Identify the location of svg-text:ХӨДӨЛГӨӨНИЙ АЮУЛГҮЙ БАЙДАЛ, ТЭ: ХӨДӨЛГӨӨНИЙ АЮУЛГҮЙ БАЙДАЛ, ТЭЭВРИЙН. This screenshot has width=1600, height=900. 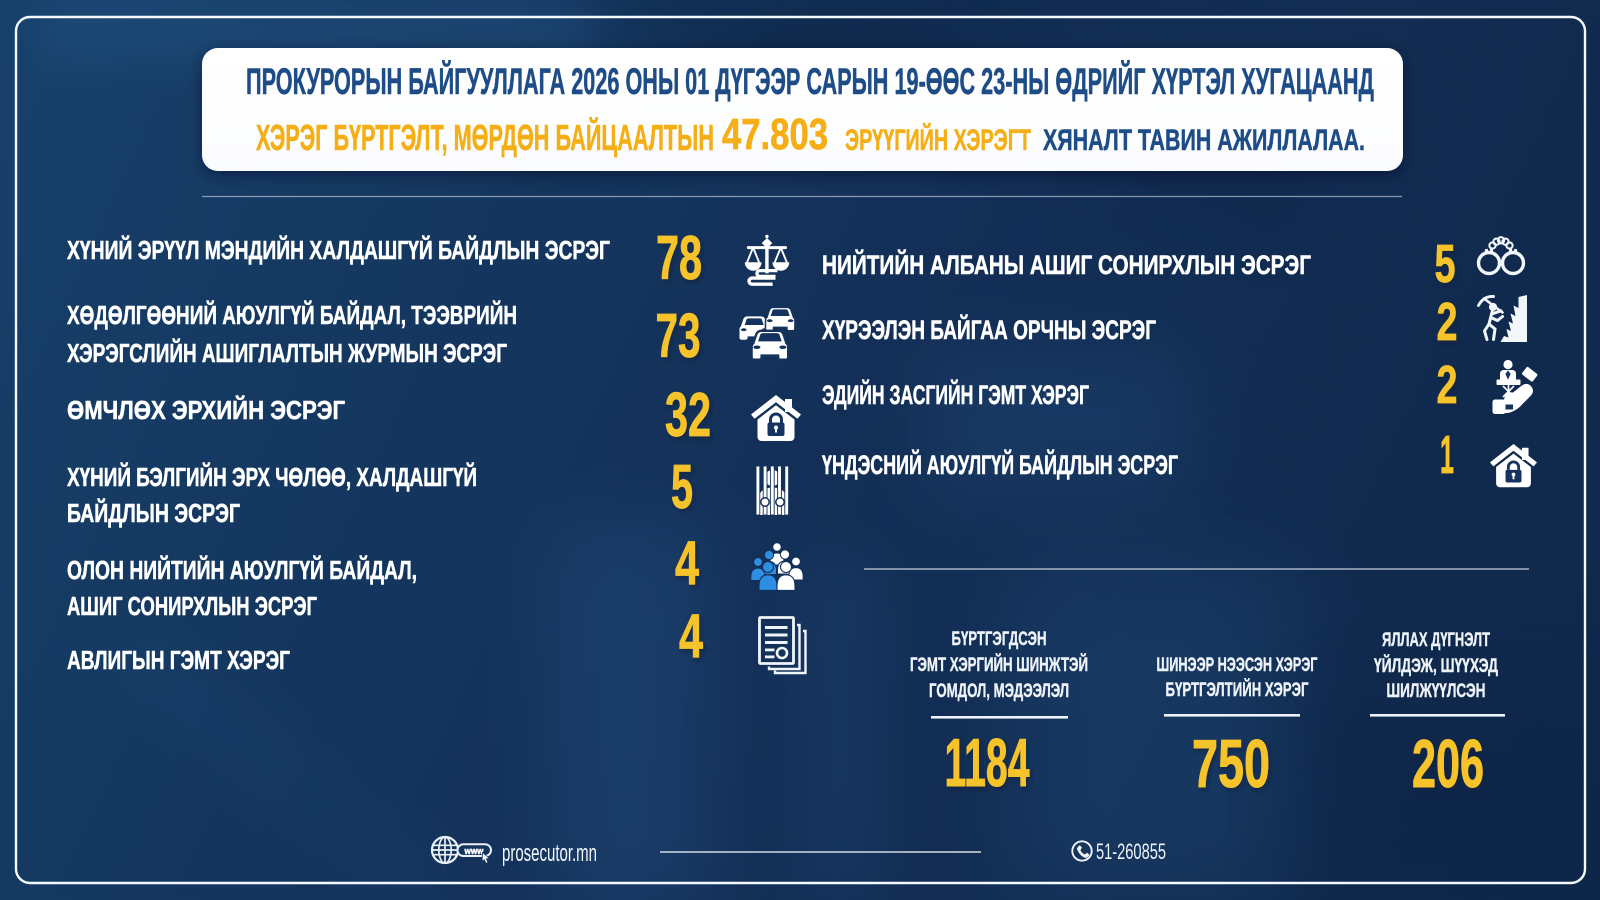
(292, 315).